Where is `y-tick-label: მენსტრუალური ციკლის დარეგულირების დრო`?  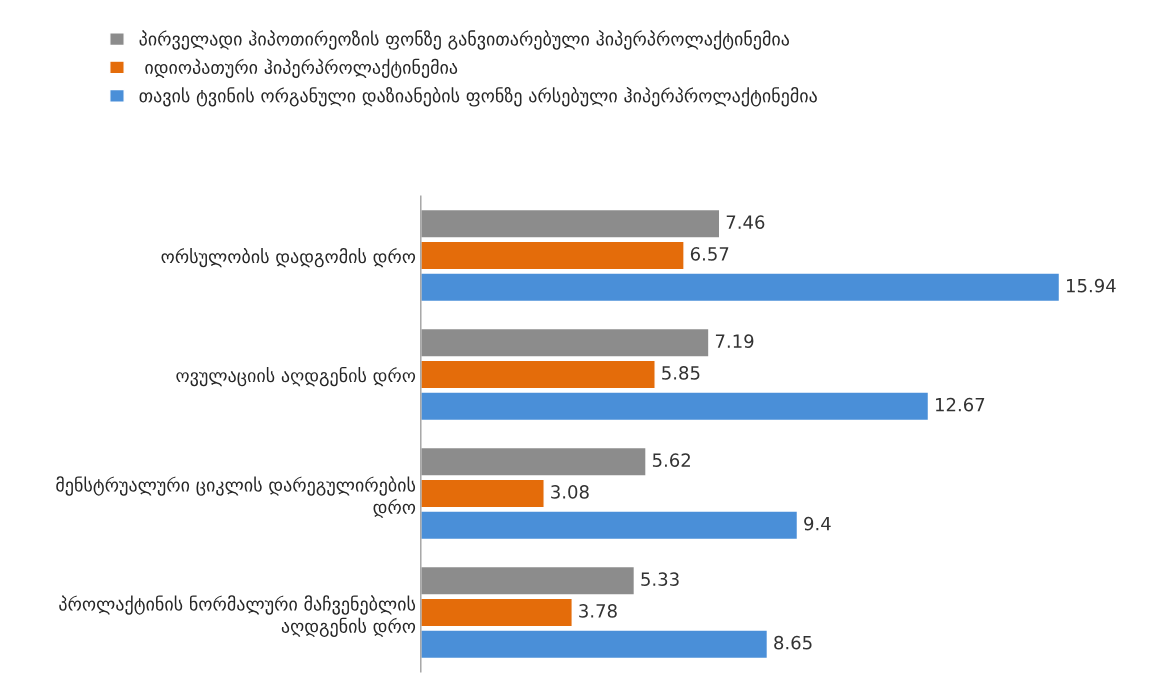 y-tick-label: მენსტრუალური ციკლის დარეგულირების დრო is located at coordinates (236, 497).